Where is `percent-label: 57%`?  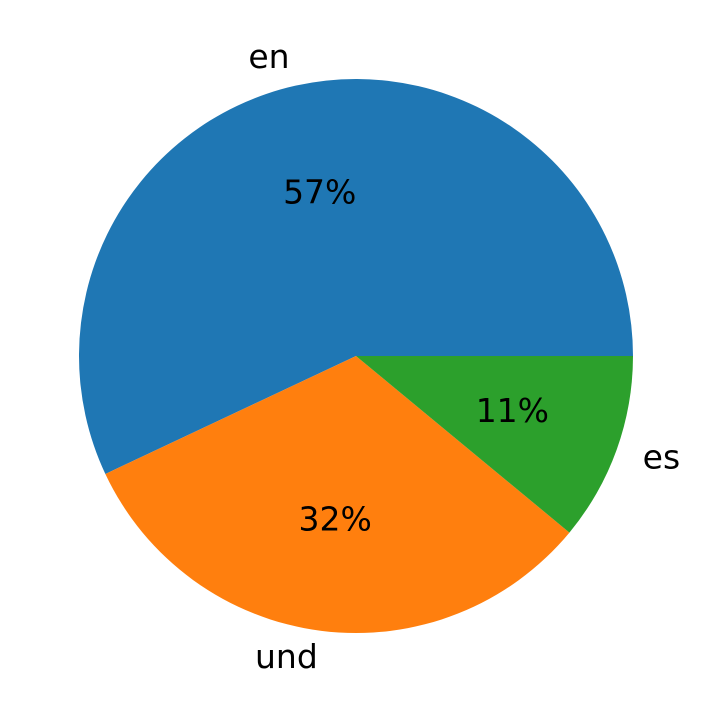 percent-label: 57% is located at coordinates (319, 191).